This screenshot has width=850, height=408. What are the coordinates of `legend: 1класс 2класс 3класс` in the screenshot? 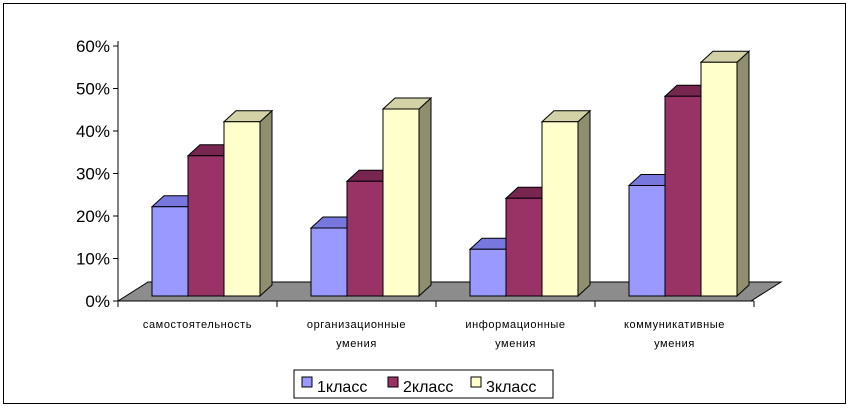 It's located at (423, 384).